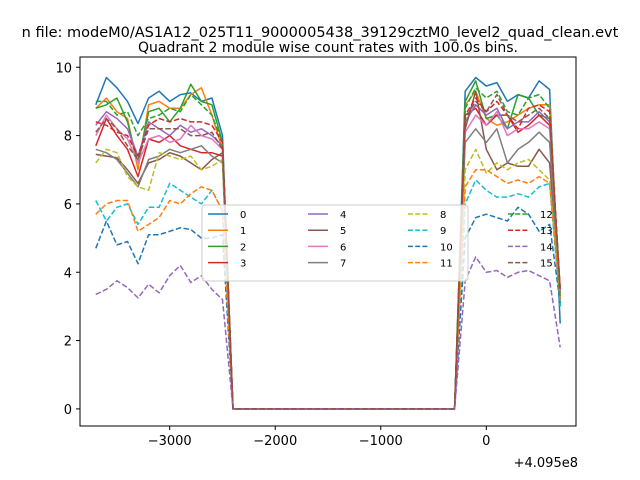  What do you see at coordinates (243, 231) in the screenshot?
I see `legend-label-1: 1` at bounding box center [243, 231].